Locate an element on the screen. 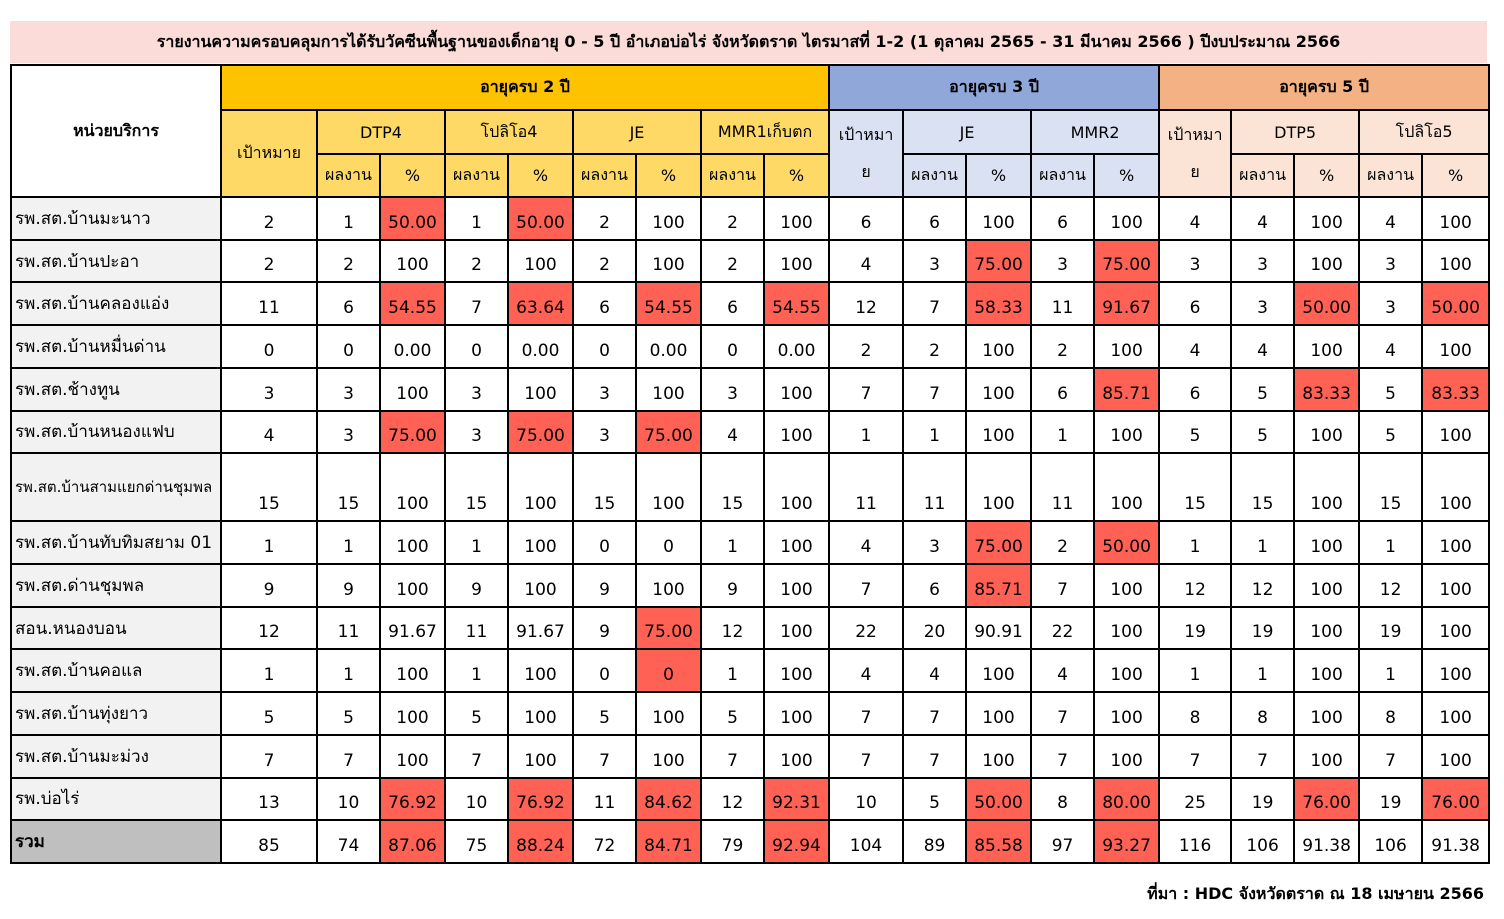 This screenshot has height=919, width=1504. table-cell: 85 is located at coordinates (269, 841).